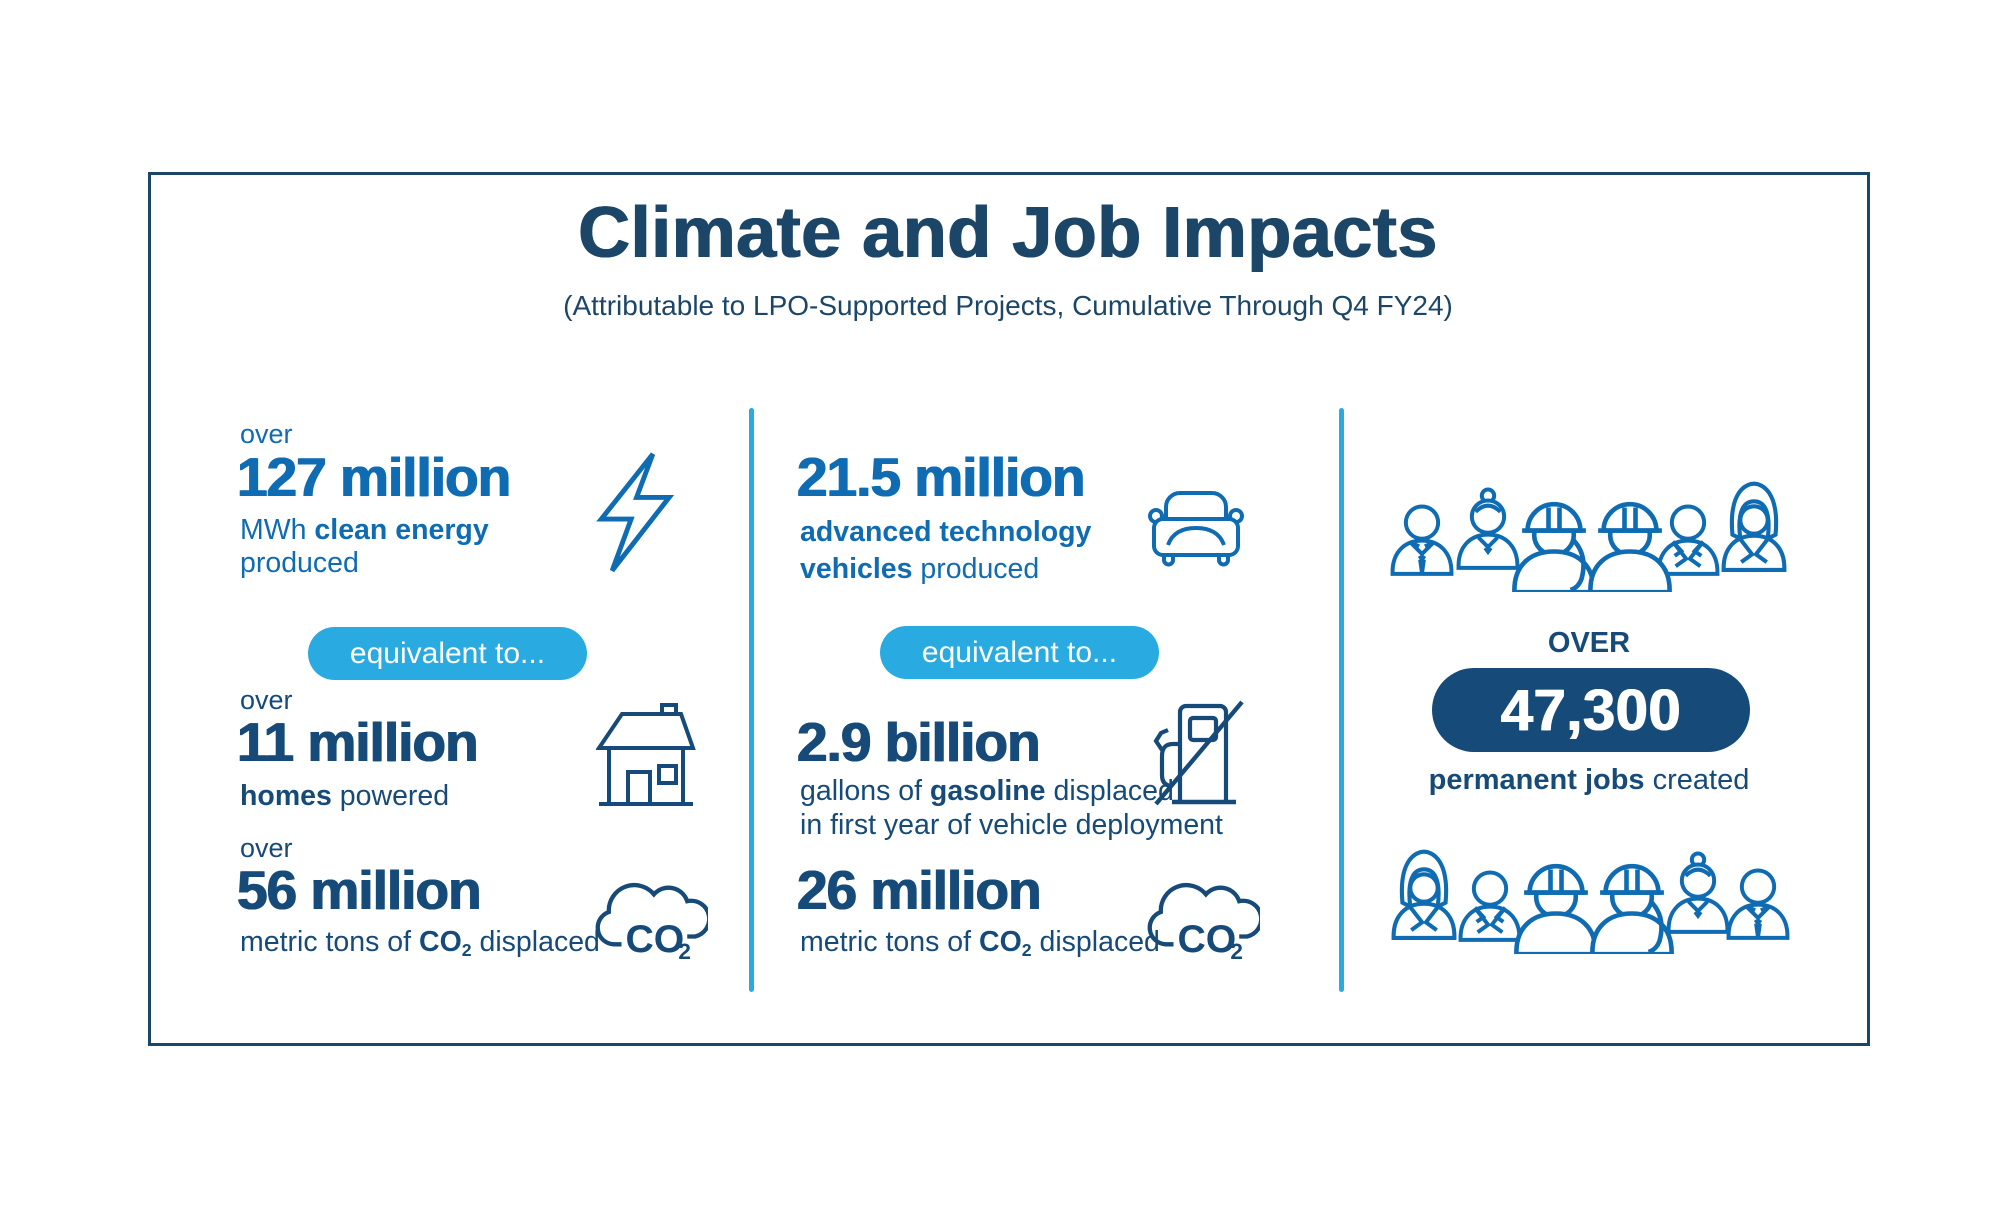  What do you see at coordinates (751, 700) in the screenshot?
I see `divider-left` at bounding box center [751, 700].